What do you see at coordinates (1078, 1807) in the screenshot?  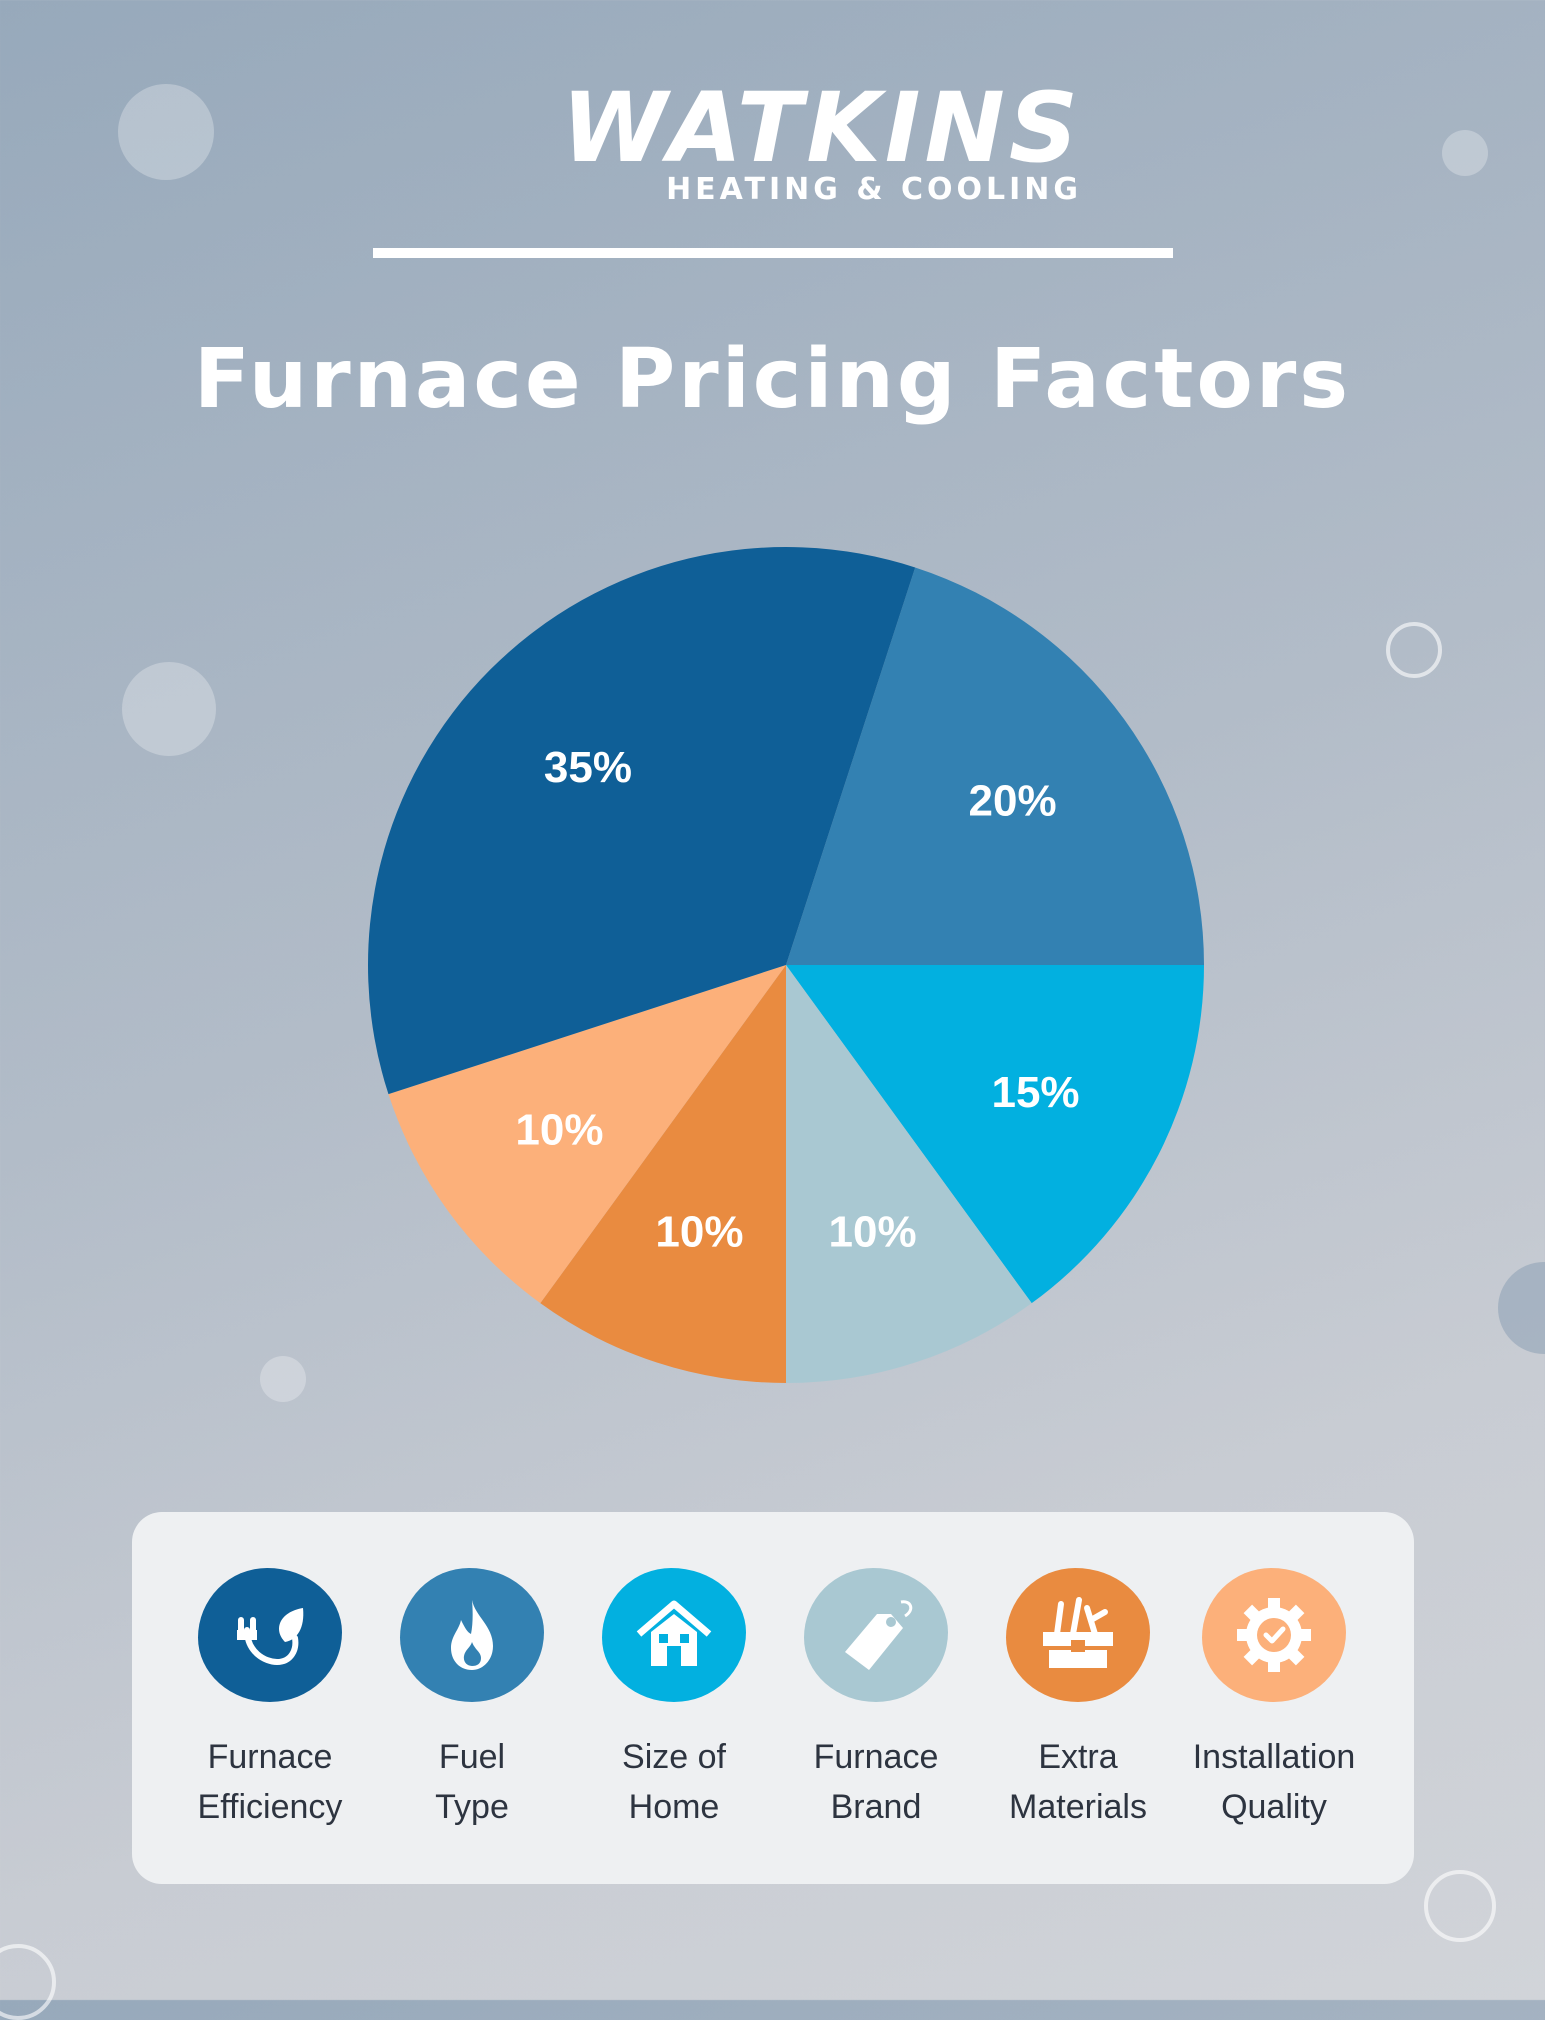 I see `legend-label-line: Materials` at bounding box center [1078, 1807].